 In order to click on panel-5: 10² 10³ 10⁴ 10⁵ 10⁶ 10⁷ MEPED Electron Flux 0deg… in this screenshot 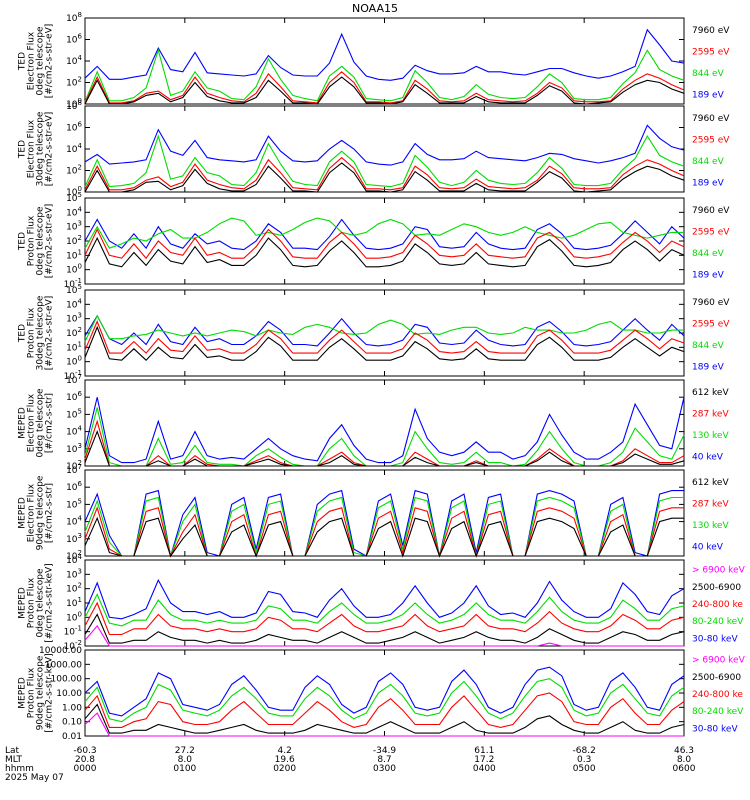, I will do `click(374, 422)`.